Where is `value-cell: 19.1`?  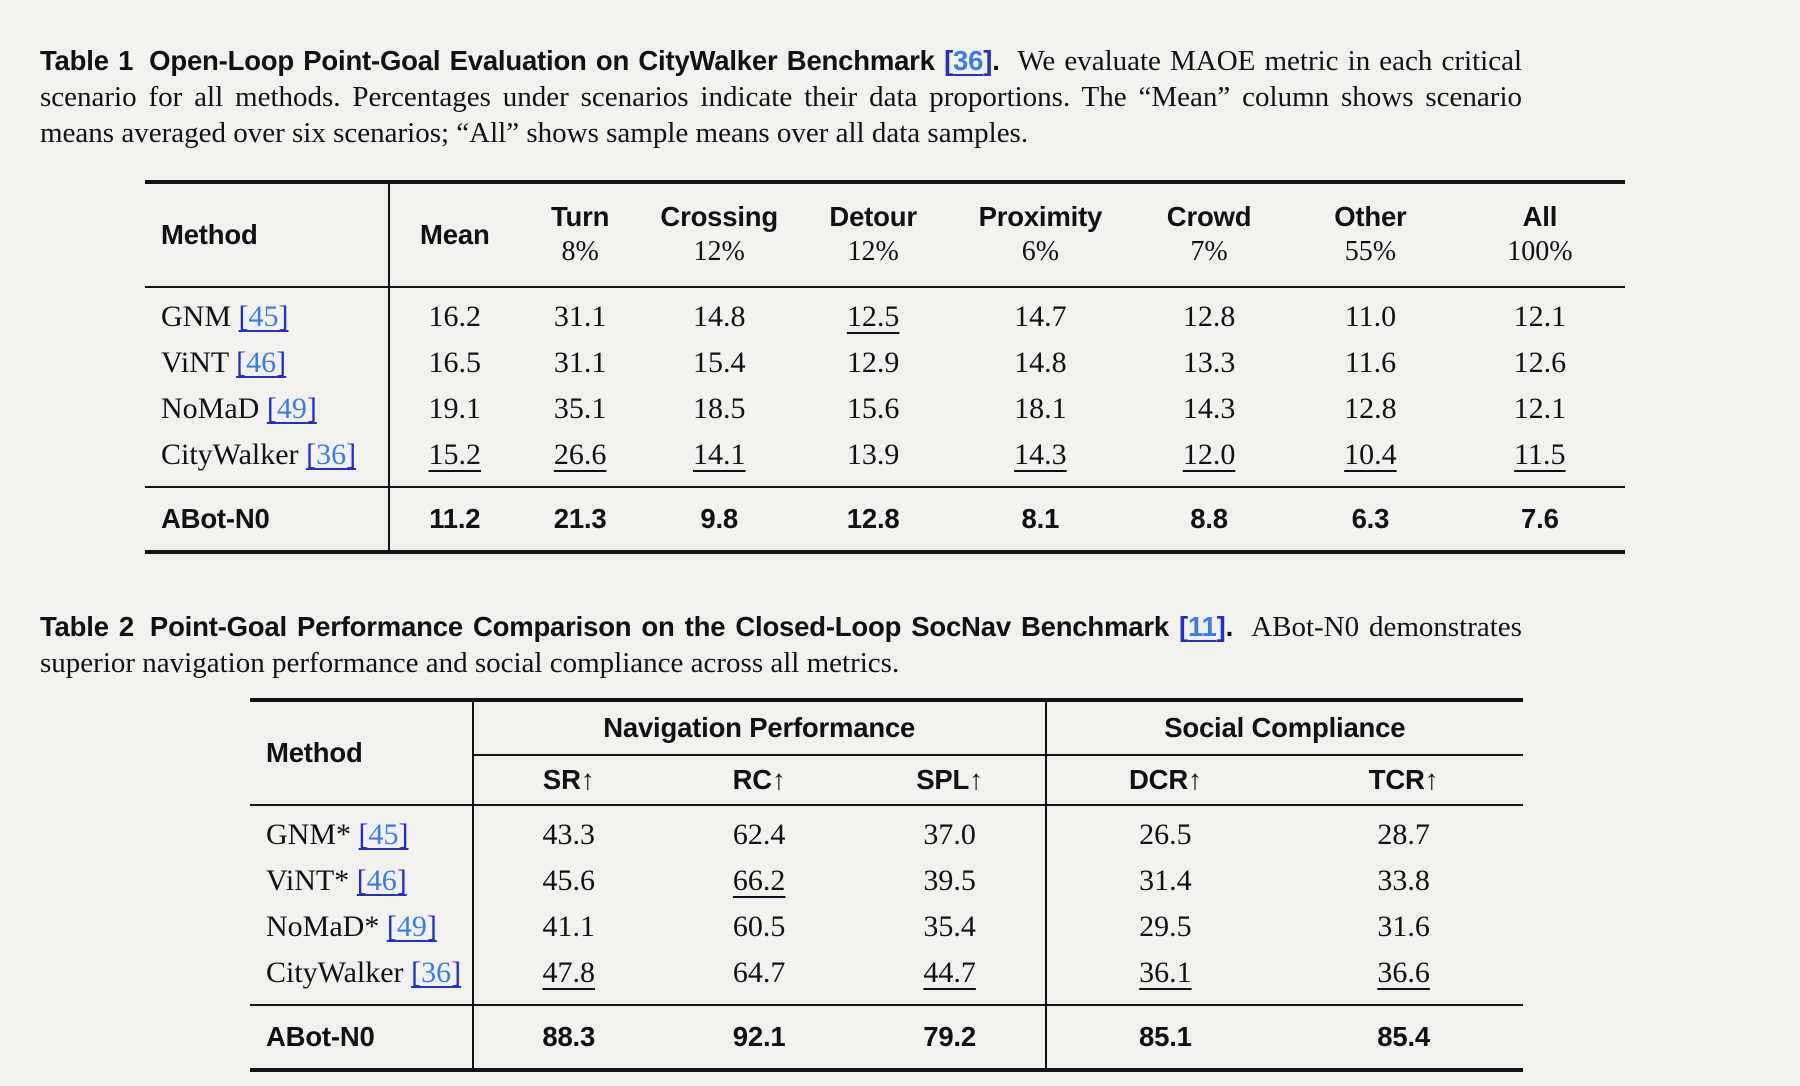 value-cell: 19.1 is located at coordinates (454, 409).